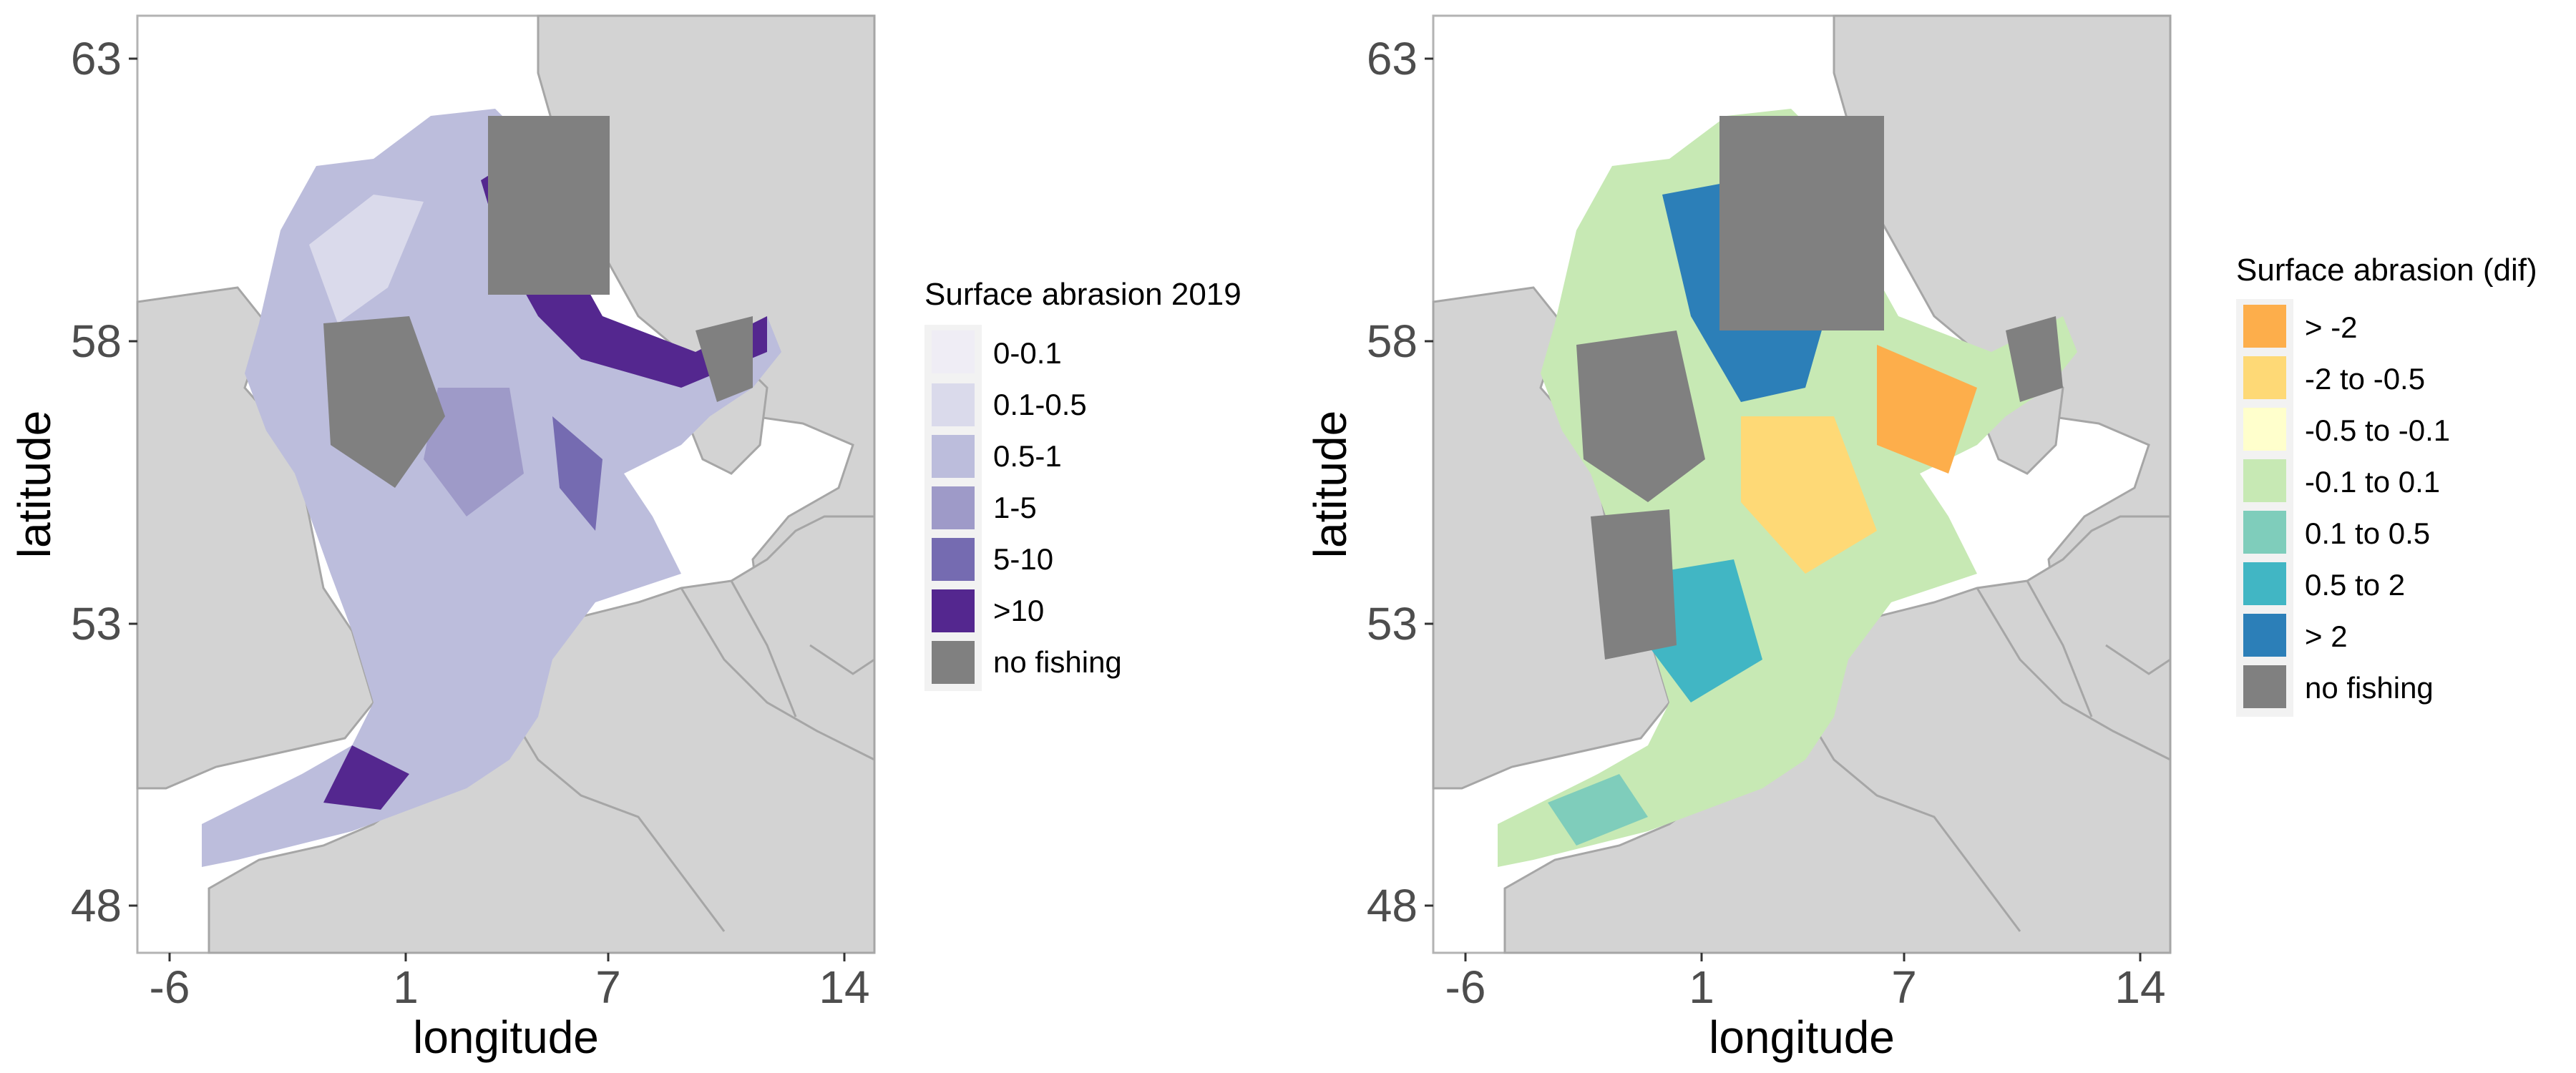  I want to click on y-axis-left: 63 58 53 48 latitude, so click(73, 482).